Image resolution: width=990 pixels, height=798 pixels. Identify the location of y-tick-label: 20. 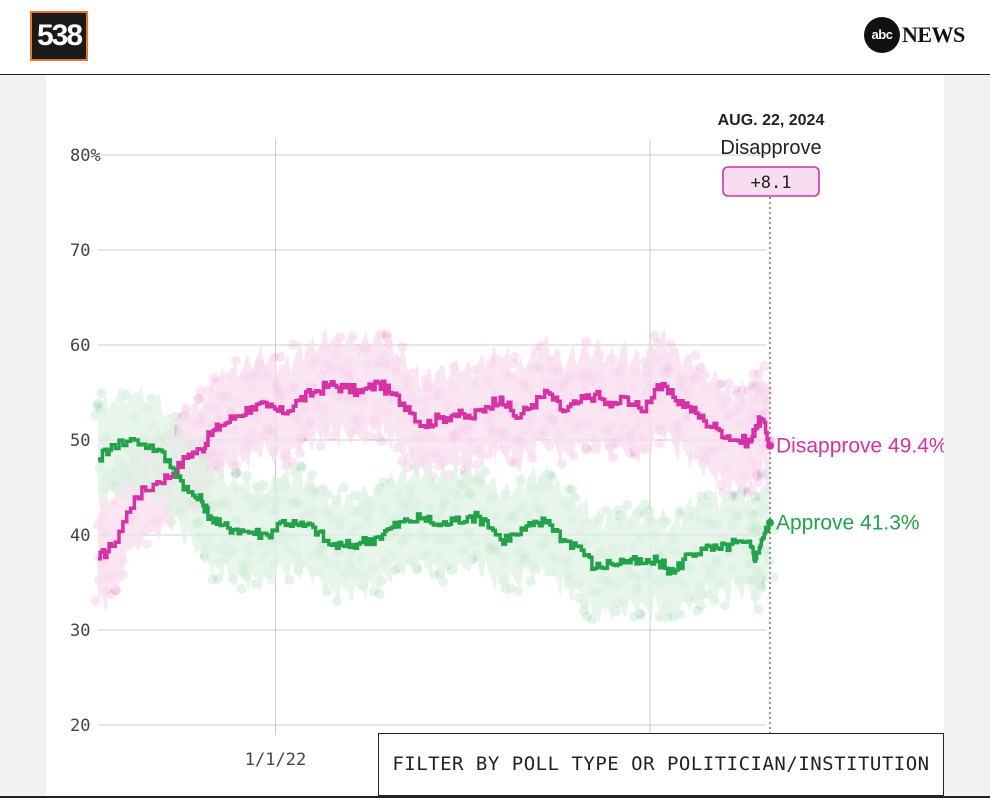
(80, 726).